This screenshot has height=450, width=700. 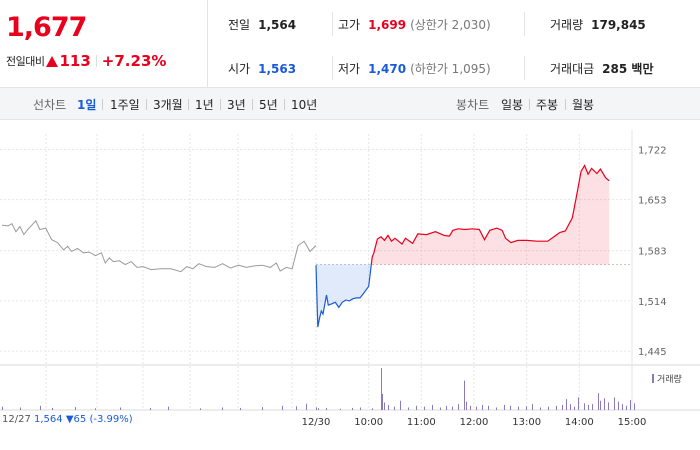 I want to click on current-price: 1,677, so click(x=46, y=27).